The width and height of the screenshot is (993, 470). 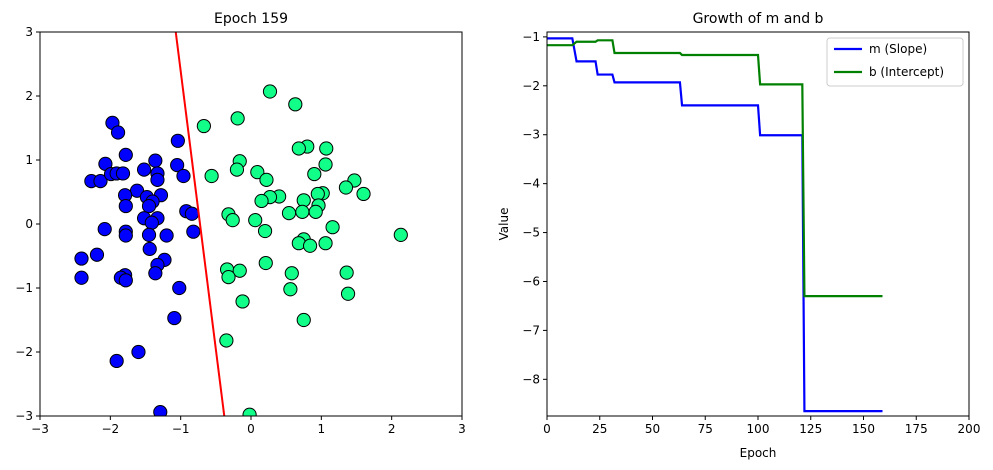 I want to click on growth-x-tick-label: 0, so click(x=547, y=429).